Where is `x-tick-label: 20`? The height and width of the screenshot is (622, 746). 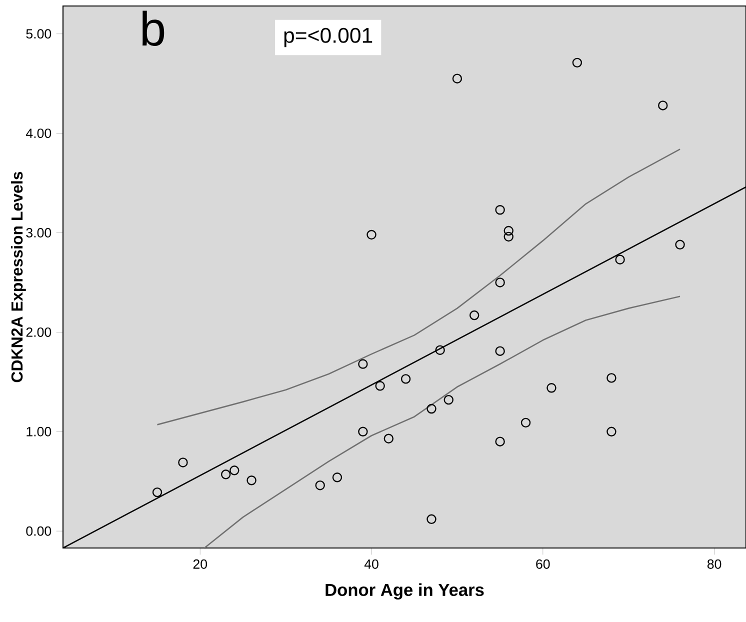
x-tick-label: 20 is located at coordinates (200, 564).